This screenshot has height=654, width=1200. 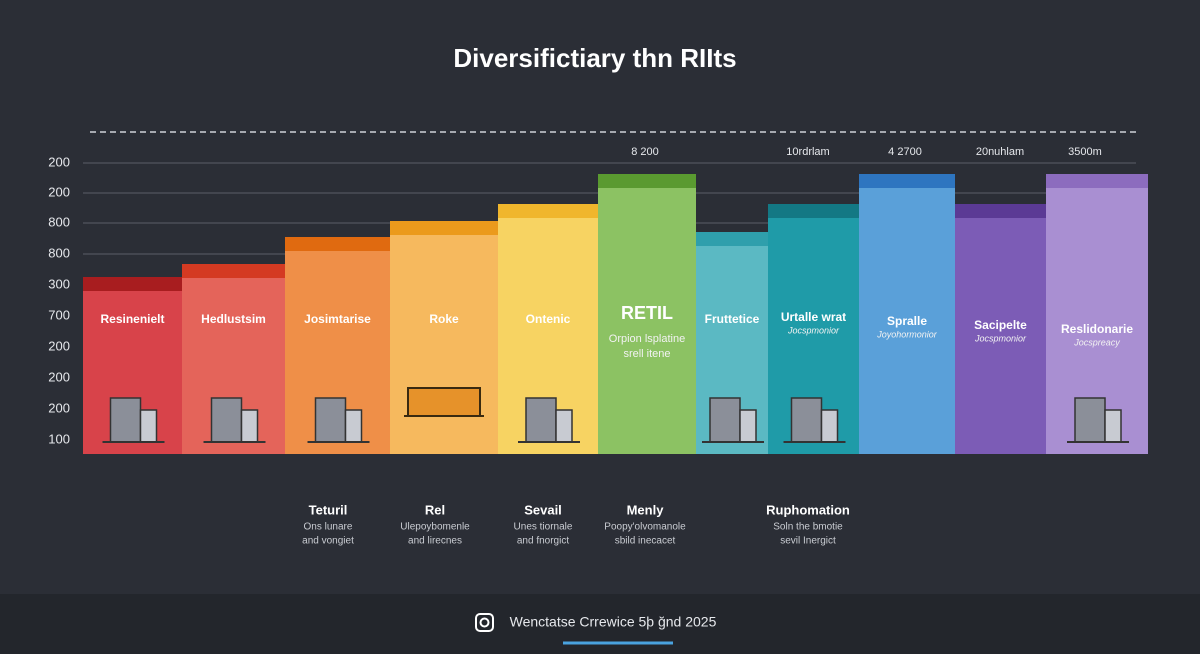 What do you see at coordinates (647, 339) in the screenshot?
I see `bar-sublabel: Orpion lsplatine` at bounding box center [647, 339].